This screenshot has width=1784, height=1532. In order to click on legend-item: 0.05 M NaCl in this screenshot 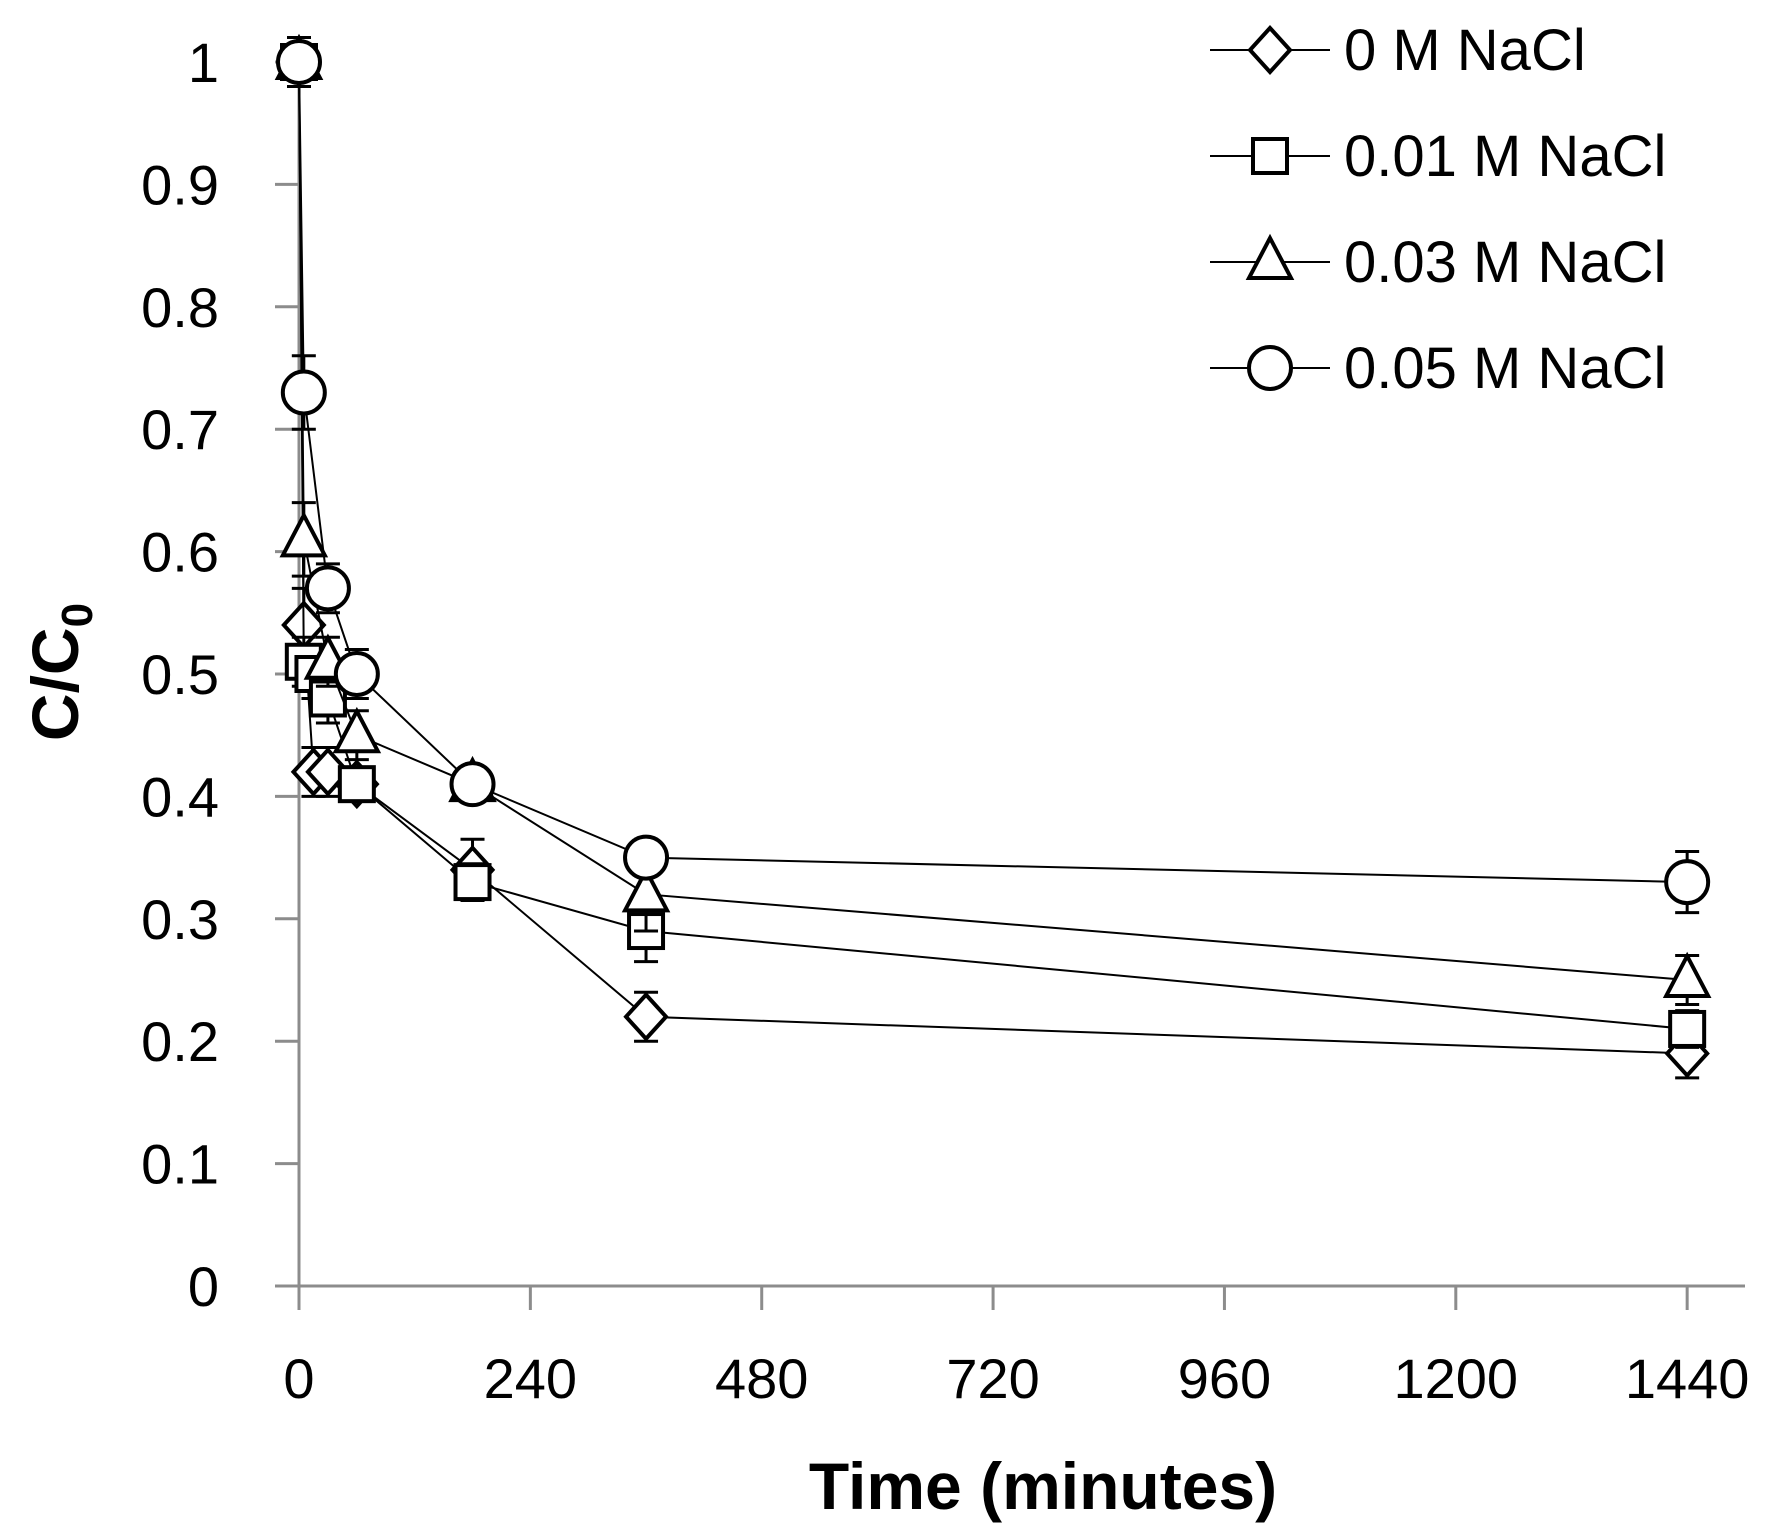, I will do `click(1438, 368)`.